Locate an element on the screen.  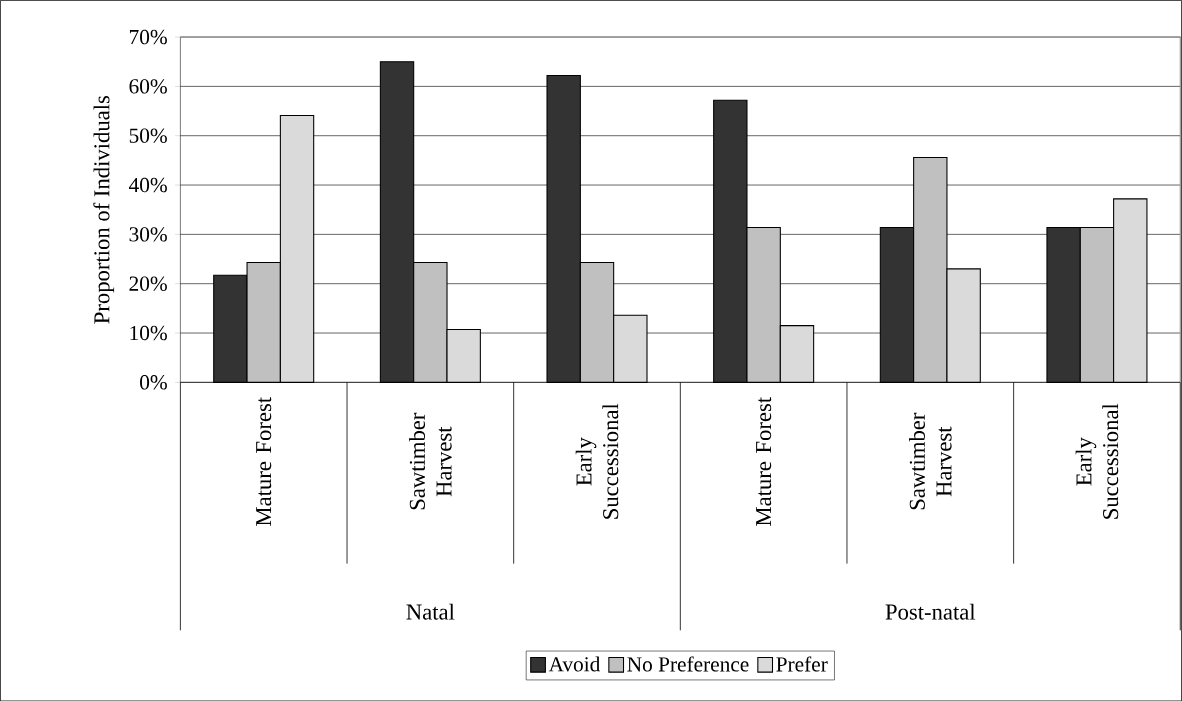
y-tick-label: 40% is located at coordinates (147, 185).